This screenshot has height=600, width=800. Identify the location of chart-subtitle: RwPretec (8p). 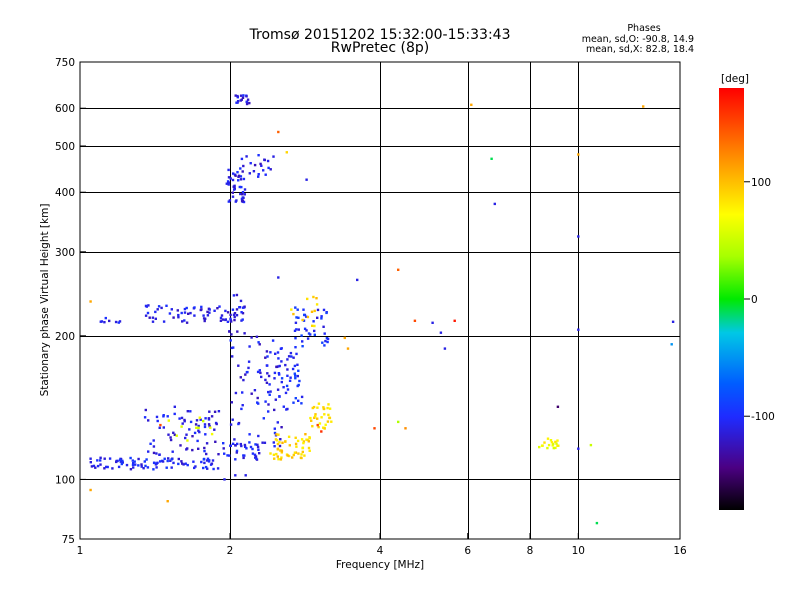
(380, 48).